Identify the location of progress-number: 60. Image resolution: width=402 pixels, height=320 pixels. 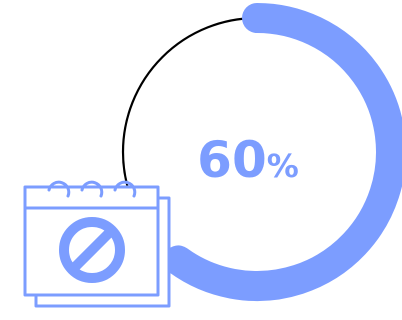
(232, 160).